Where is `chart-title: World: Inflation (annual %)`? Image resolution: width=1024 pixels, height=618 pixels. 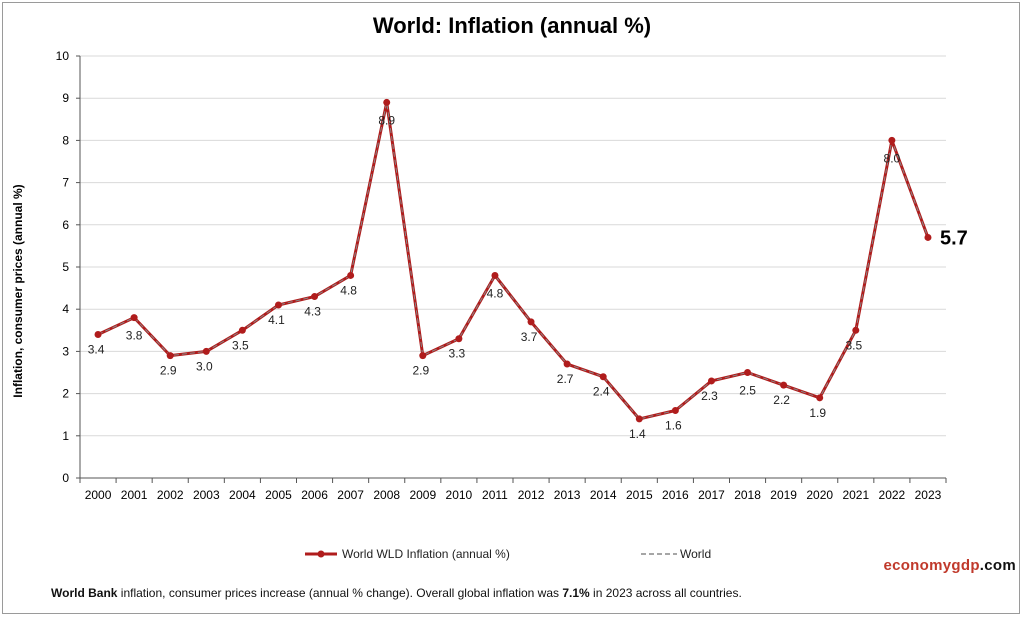
chart-title: World: Inflation (annual %) is located at coordinates (512, 25).